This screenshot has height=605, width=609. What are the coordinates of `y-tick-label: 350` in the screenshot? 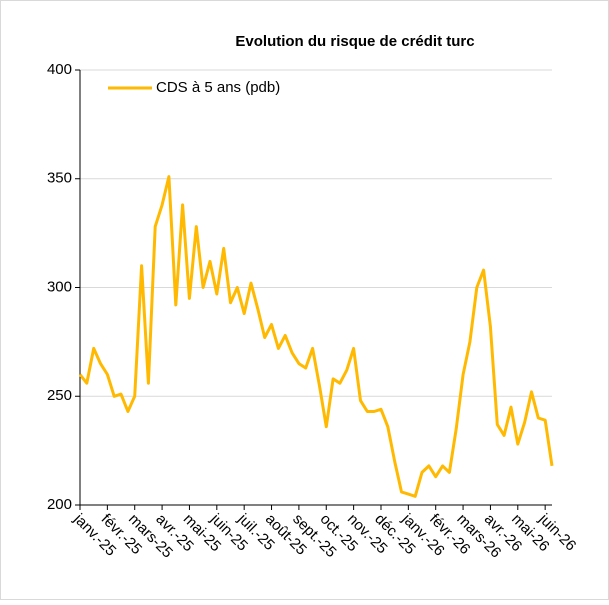 It's located at (59, 178).